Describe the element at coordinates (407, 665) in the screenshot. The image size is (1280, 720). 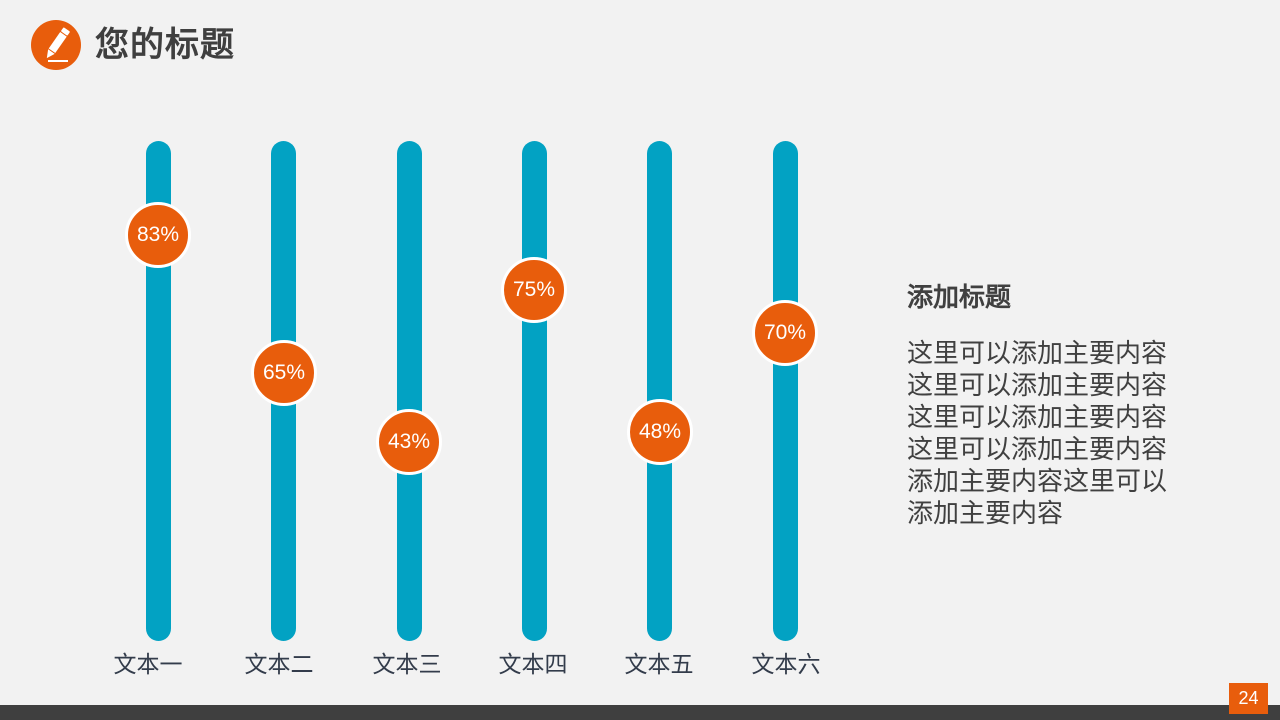
I see `category-label: 文本三` at that location.